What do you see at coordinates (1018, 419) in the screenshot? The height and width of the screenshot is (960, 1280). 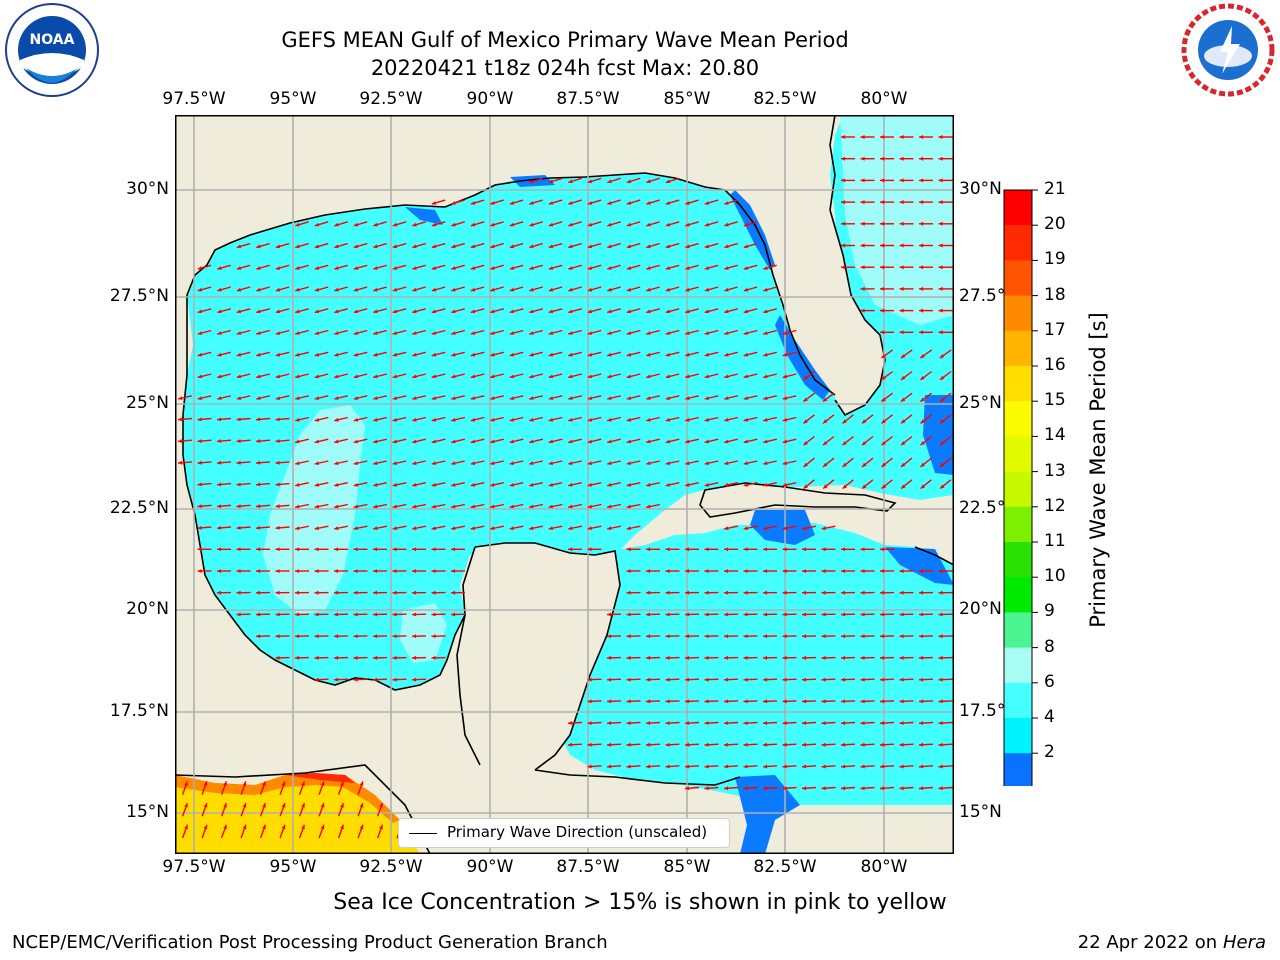 I see `colorbar-band` at bounding box center [1018, 419].